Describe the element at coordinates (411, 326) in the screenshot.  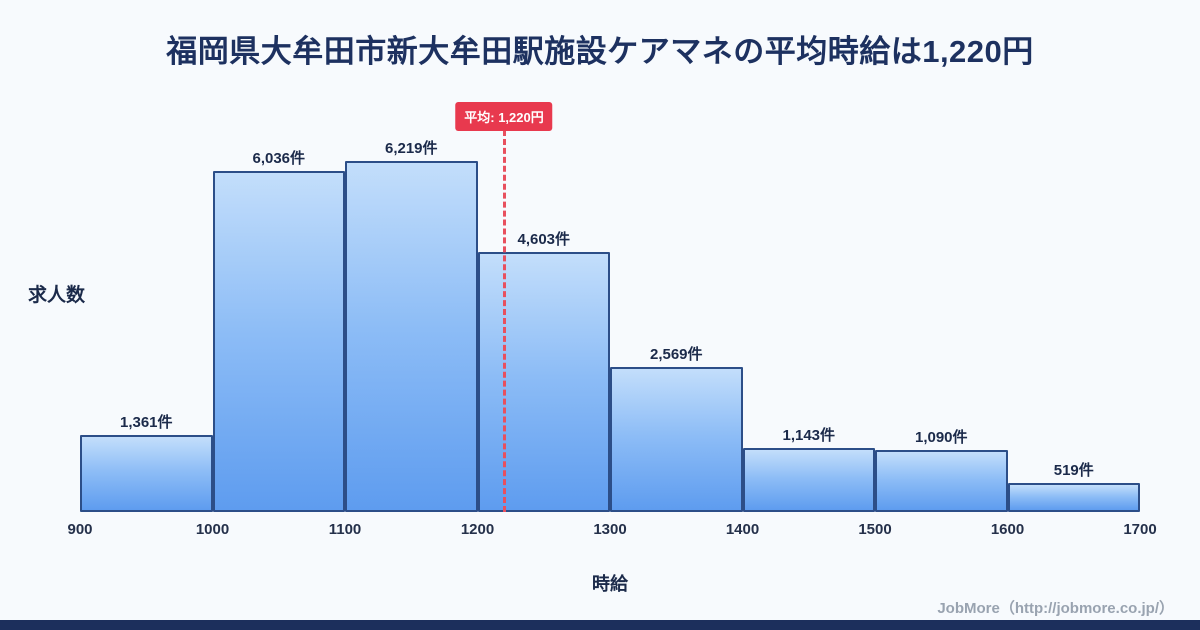
I see `histogram-bar: 6,219件` at that location.